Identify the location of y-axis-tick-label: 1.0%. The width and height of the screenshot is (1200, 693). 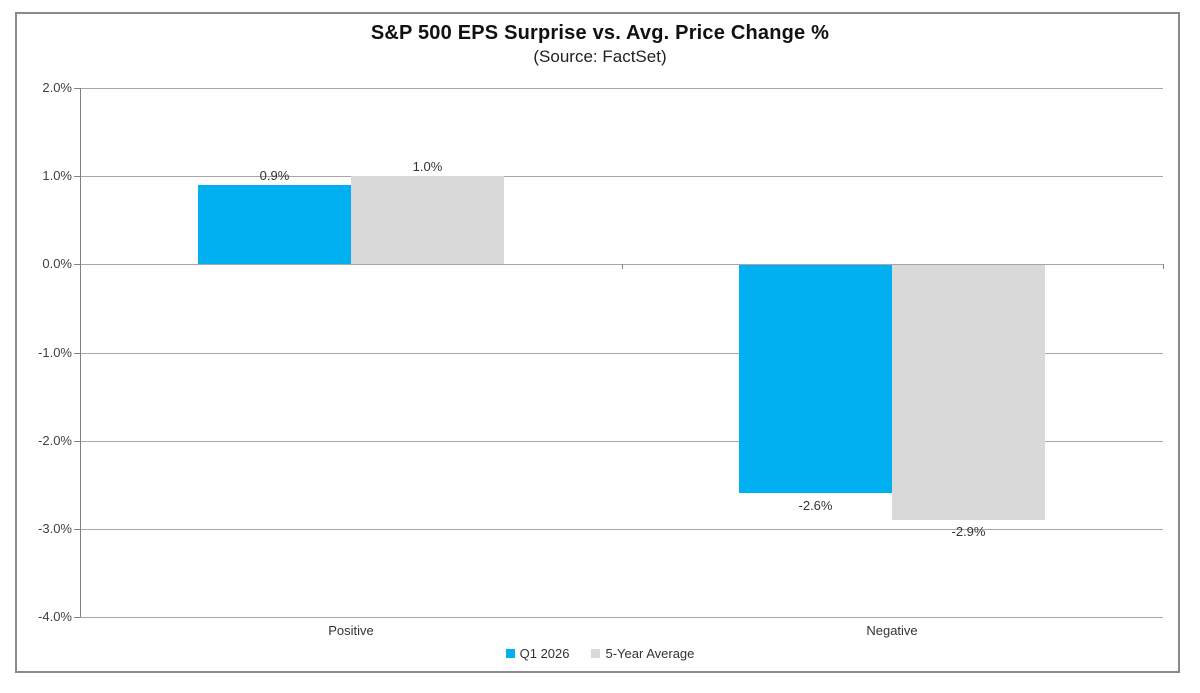
(57, 175).